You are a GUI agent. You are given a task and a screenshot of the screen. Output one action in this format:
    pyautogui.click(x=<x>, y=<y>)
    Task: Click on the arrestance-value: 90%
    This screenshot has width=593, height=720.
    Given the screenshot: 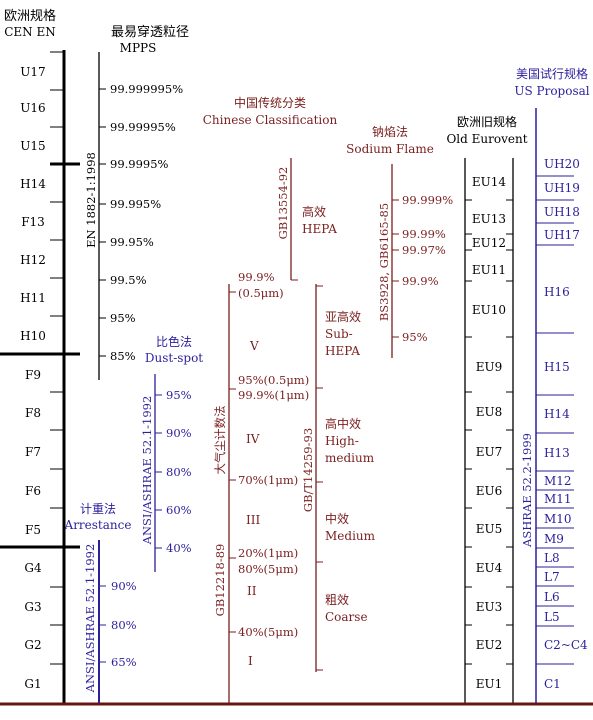 What is the action you would take?
    pyautogui.click(x=124, y=586)
    